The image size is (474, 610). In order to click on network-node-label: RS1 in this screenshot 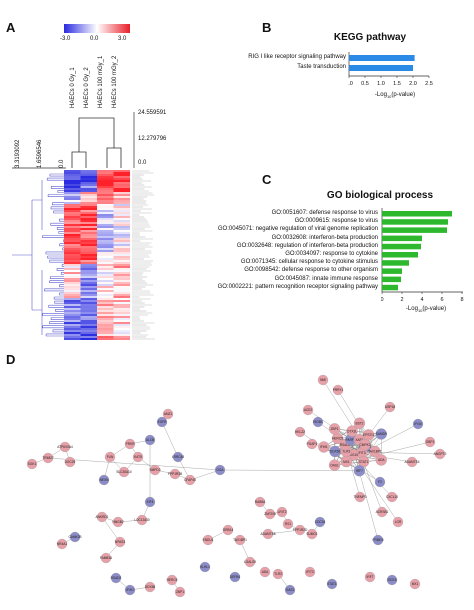, I will do `click(288, 524)`.